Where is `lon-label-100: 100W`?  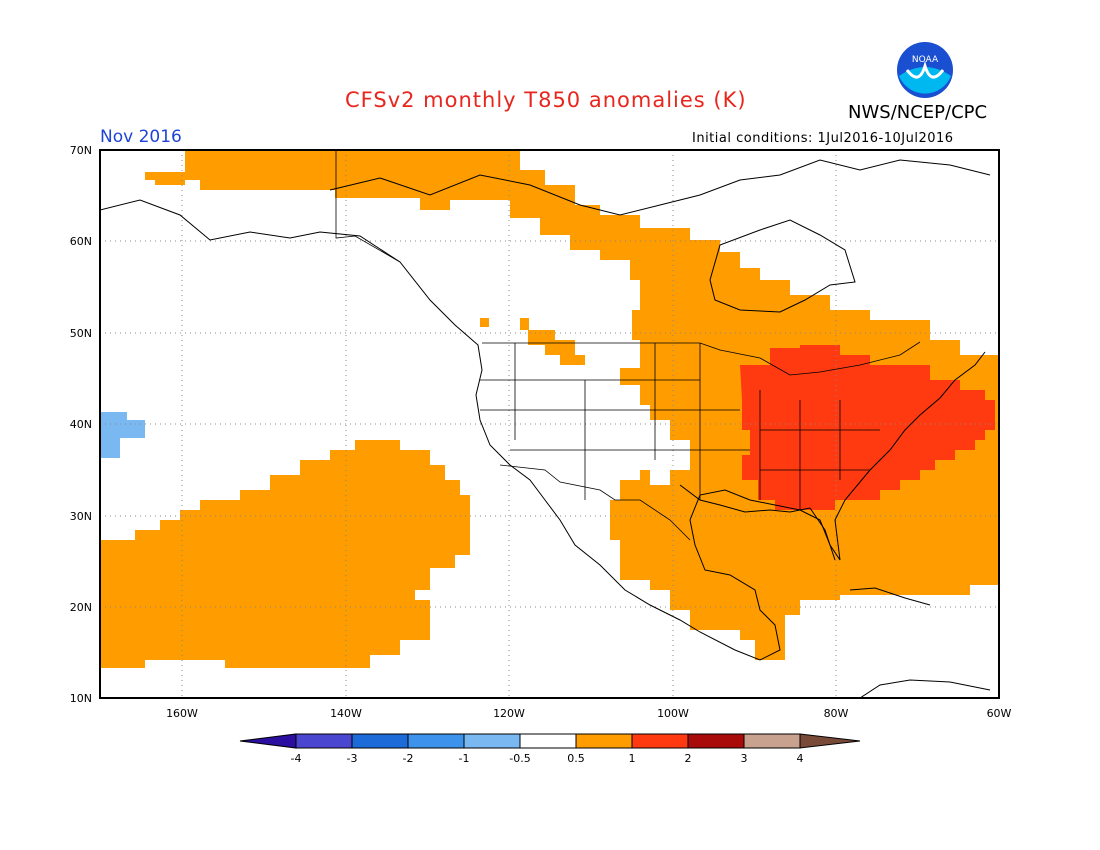
lon-label-100: 100W is located at coordinates (673, 713).